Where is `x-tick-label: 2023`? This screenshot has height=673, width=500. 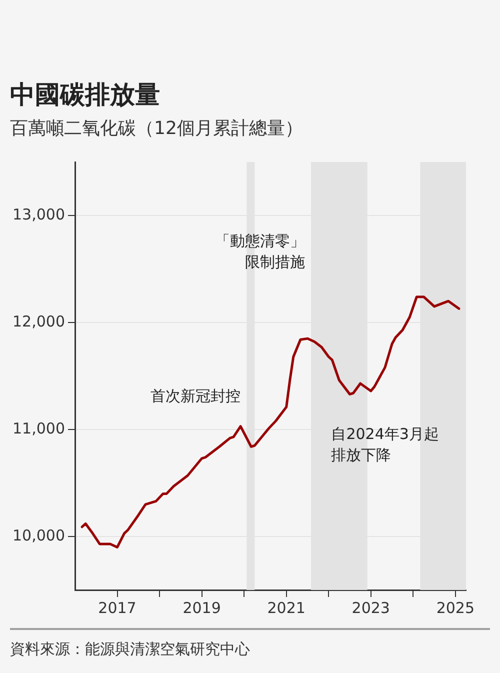
x-tick-label: 2023 is located at coordinates (371, 607).